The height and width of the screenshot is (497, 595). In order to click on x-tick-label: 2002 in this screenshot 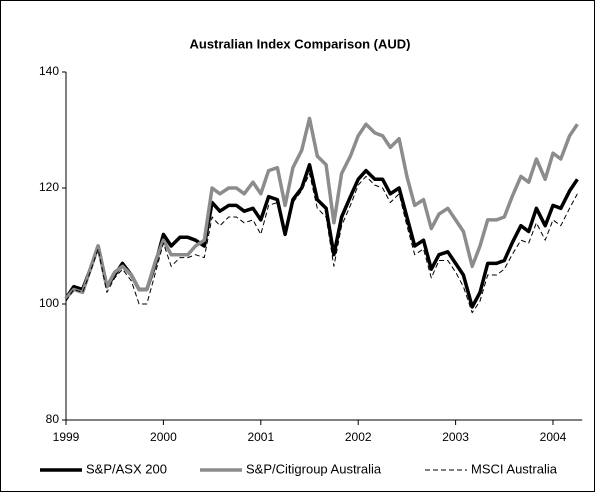, I will do `click(358, 437)`.